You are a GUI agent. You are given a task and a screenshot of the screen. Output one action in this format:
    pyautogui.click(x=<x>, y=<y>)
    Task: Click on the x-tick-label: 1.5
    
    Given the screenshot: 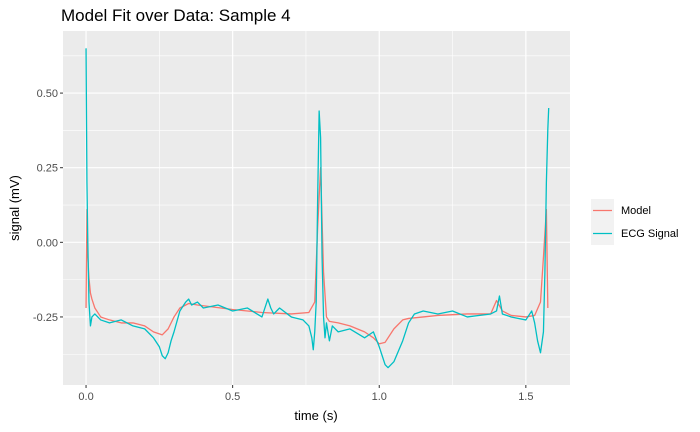 What is the action you would take?
    pyautogui.click(x=525, y=397)
    